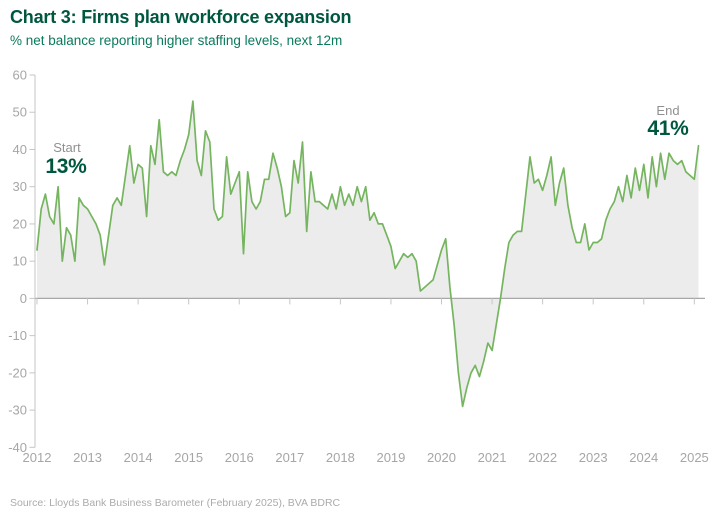 The width and height of the screenshot is (719, 518). What do you see at coordinates (289, 457) in the screenshot?
I see `x-axis-label: 2017` at bounding box center [289, 457].